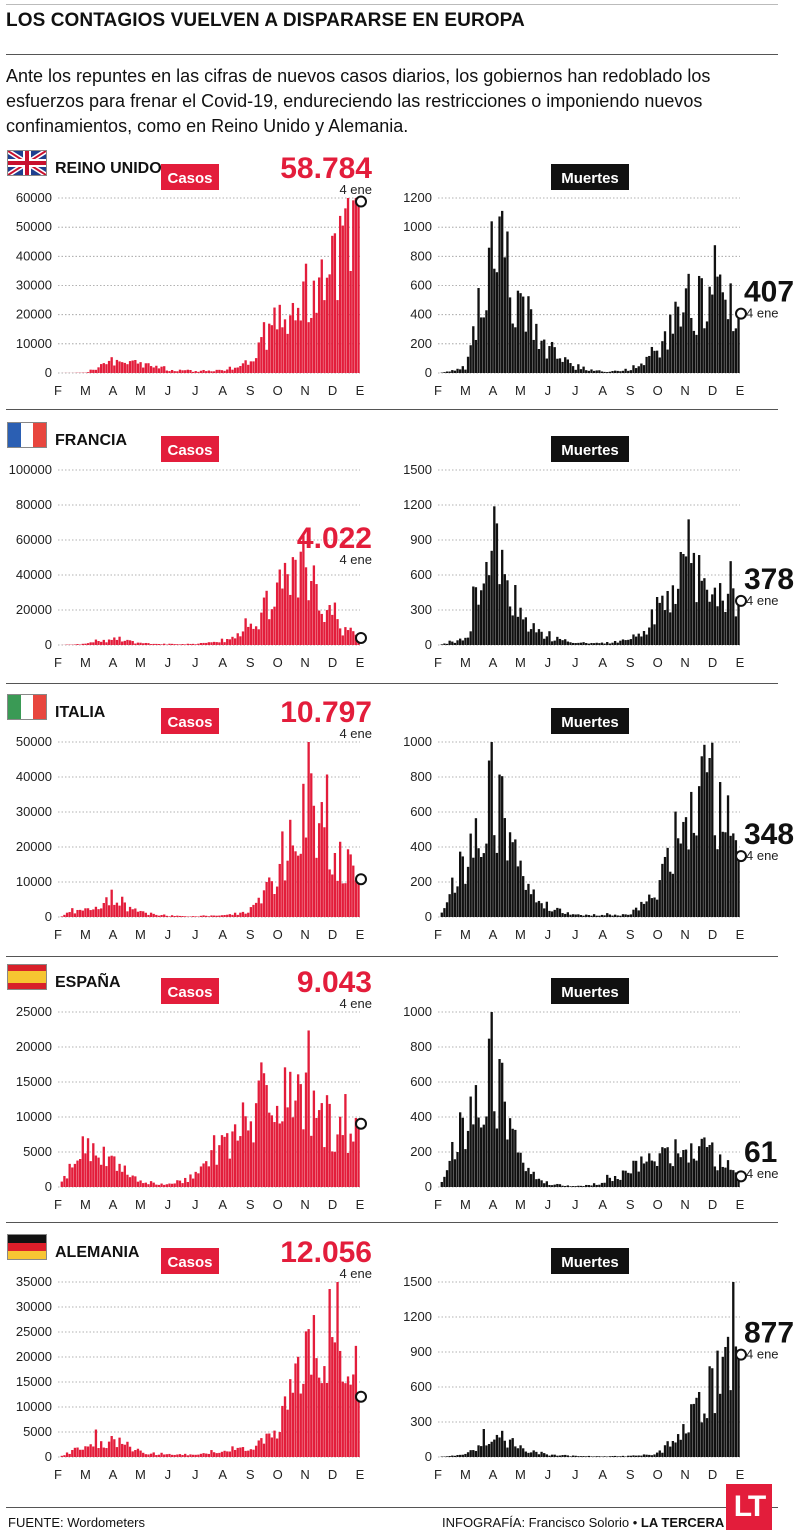  I want to click on y-tick-label: 400, so click(421, 1116).